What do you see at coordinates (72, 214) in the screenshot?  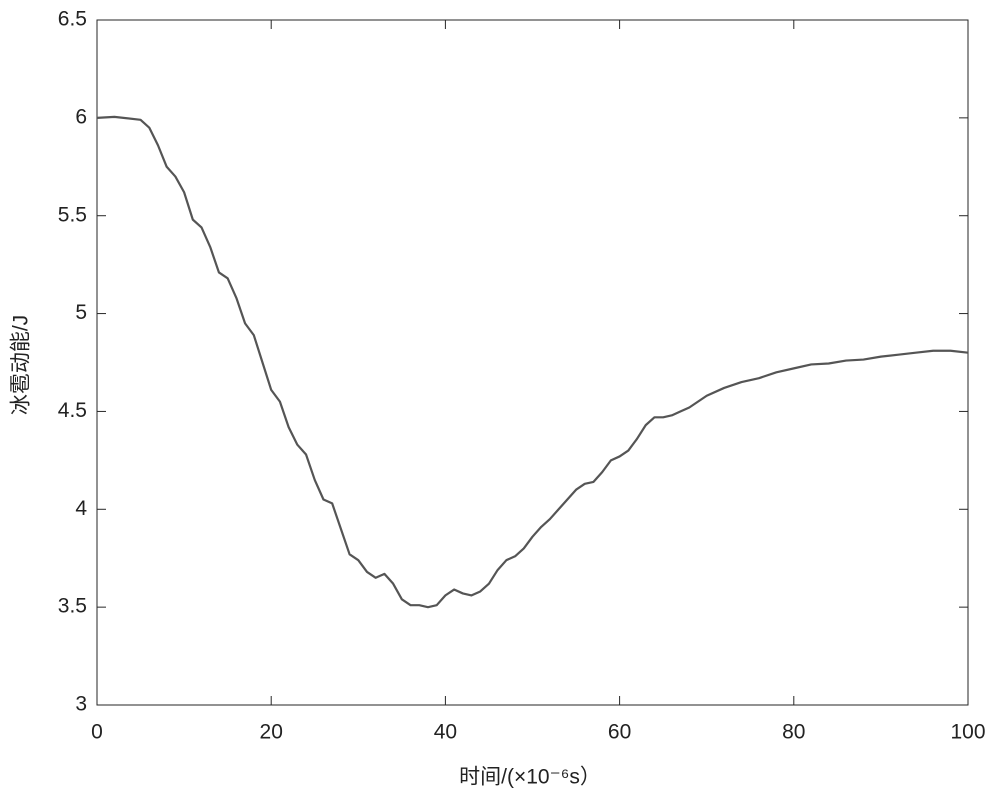 I see `y-tick-label: 5.5` at bounding box center [72, 214].